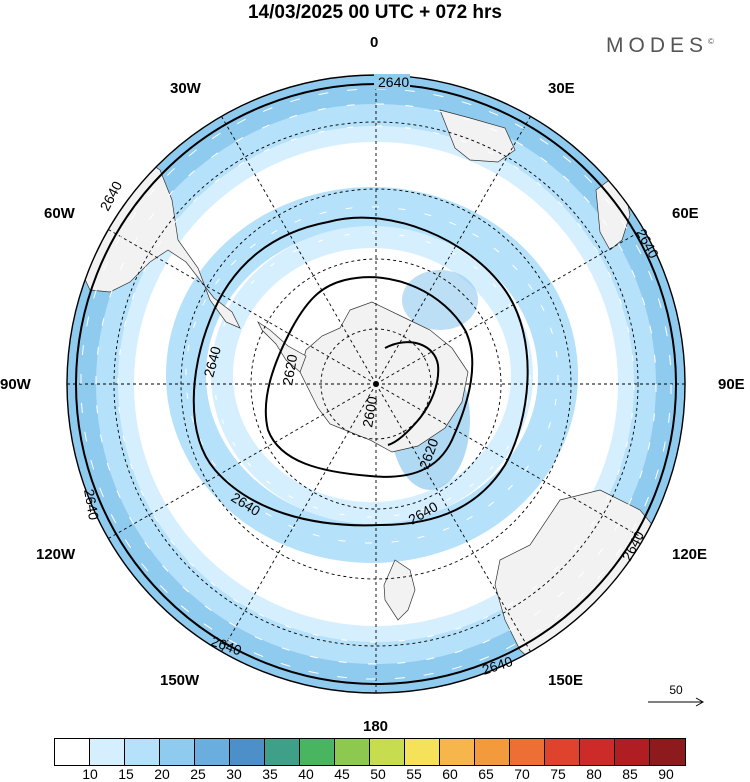 The height and width of the screenshot is (782, 750). Describe the element at coordinates (126, 774) in the screenshot. I see `colorbar-tick-label: 15` at that location.